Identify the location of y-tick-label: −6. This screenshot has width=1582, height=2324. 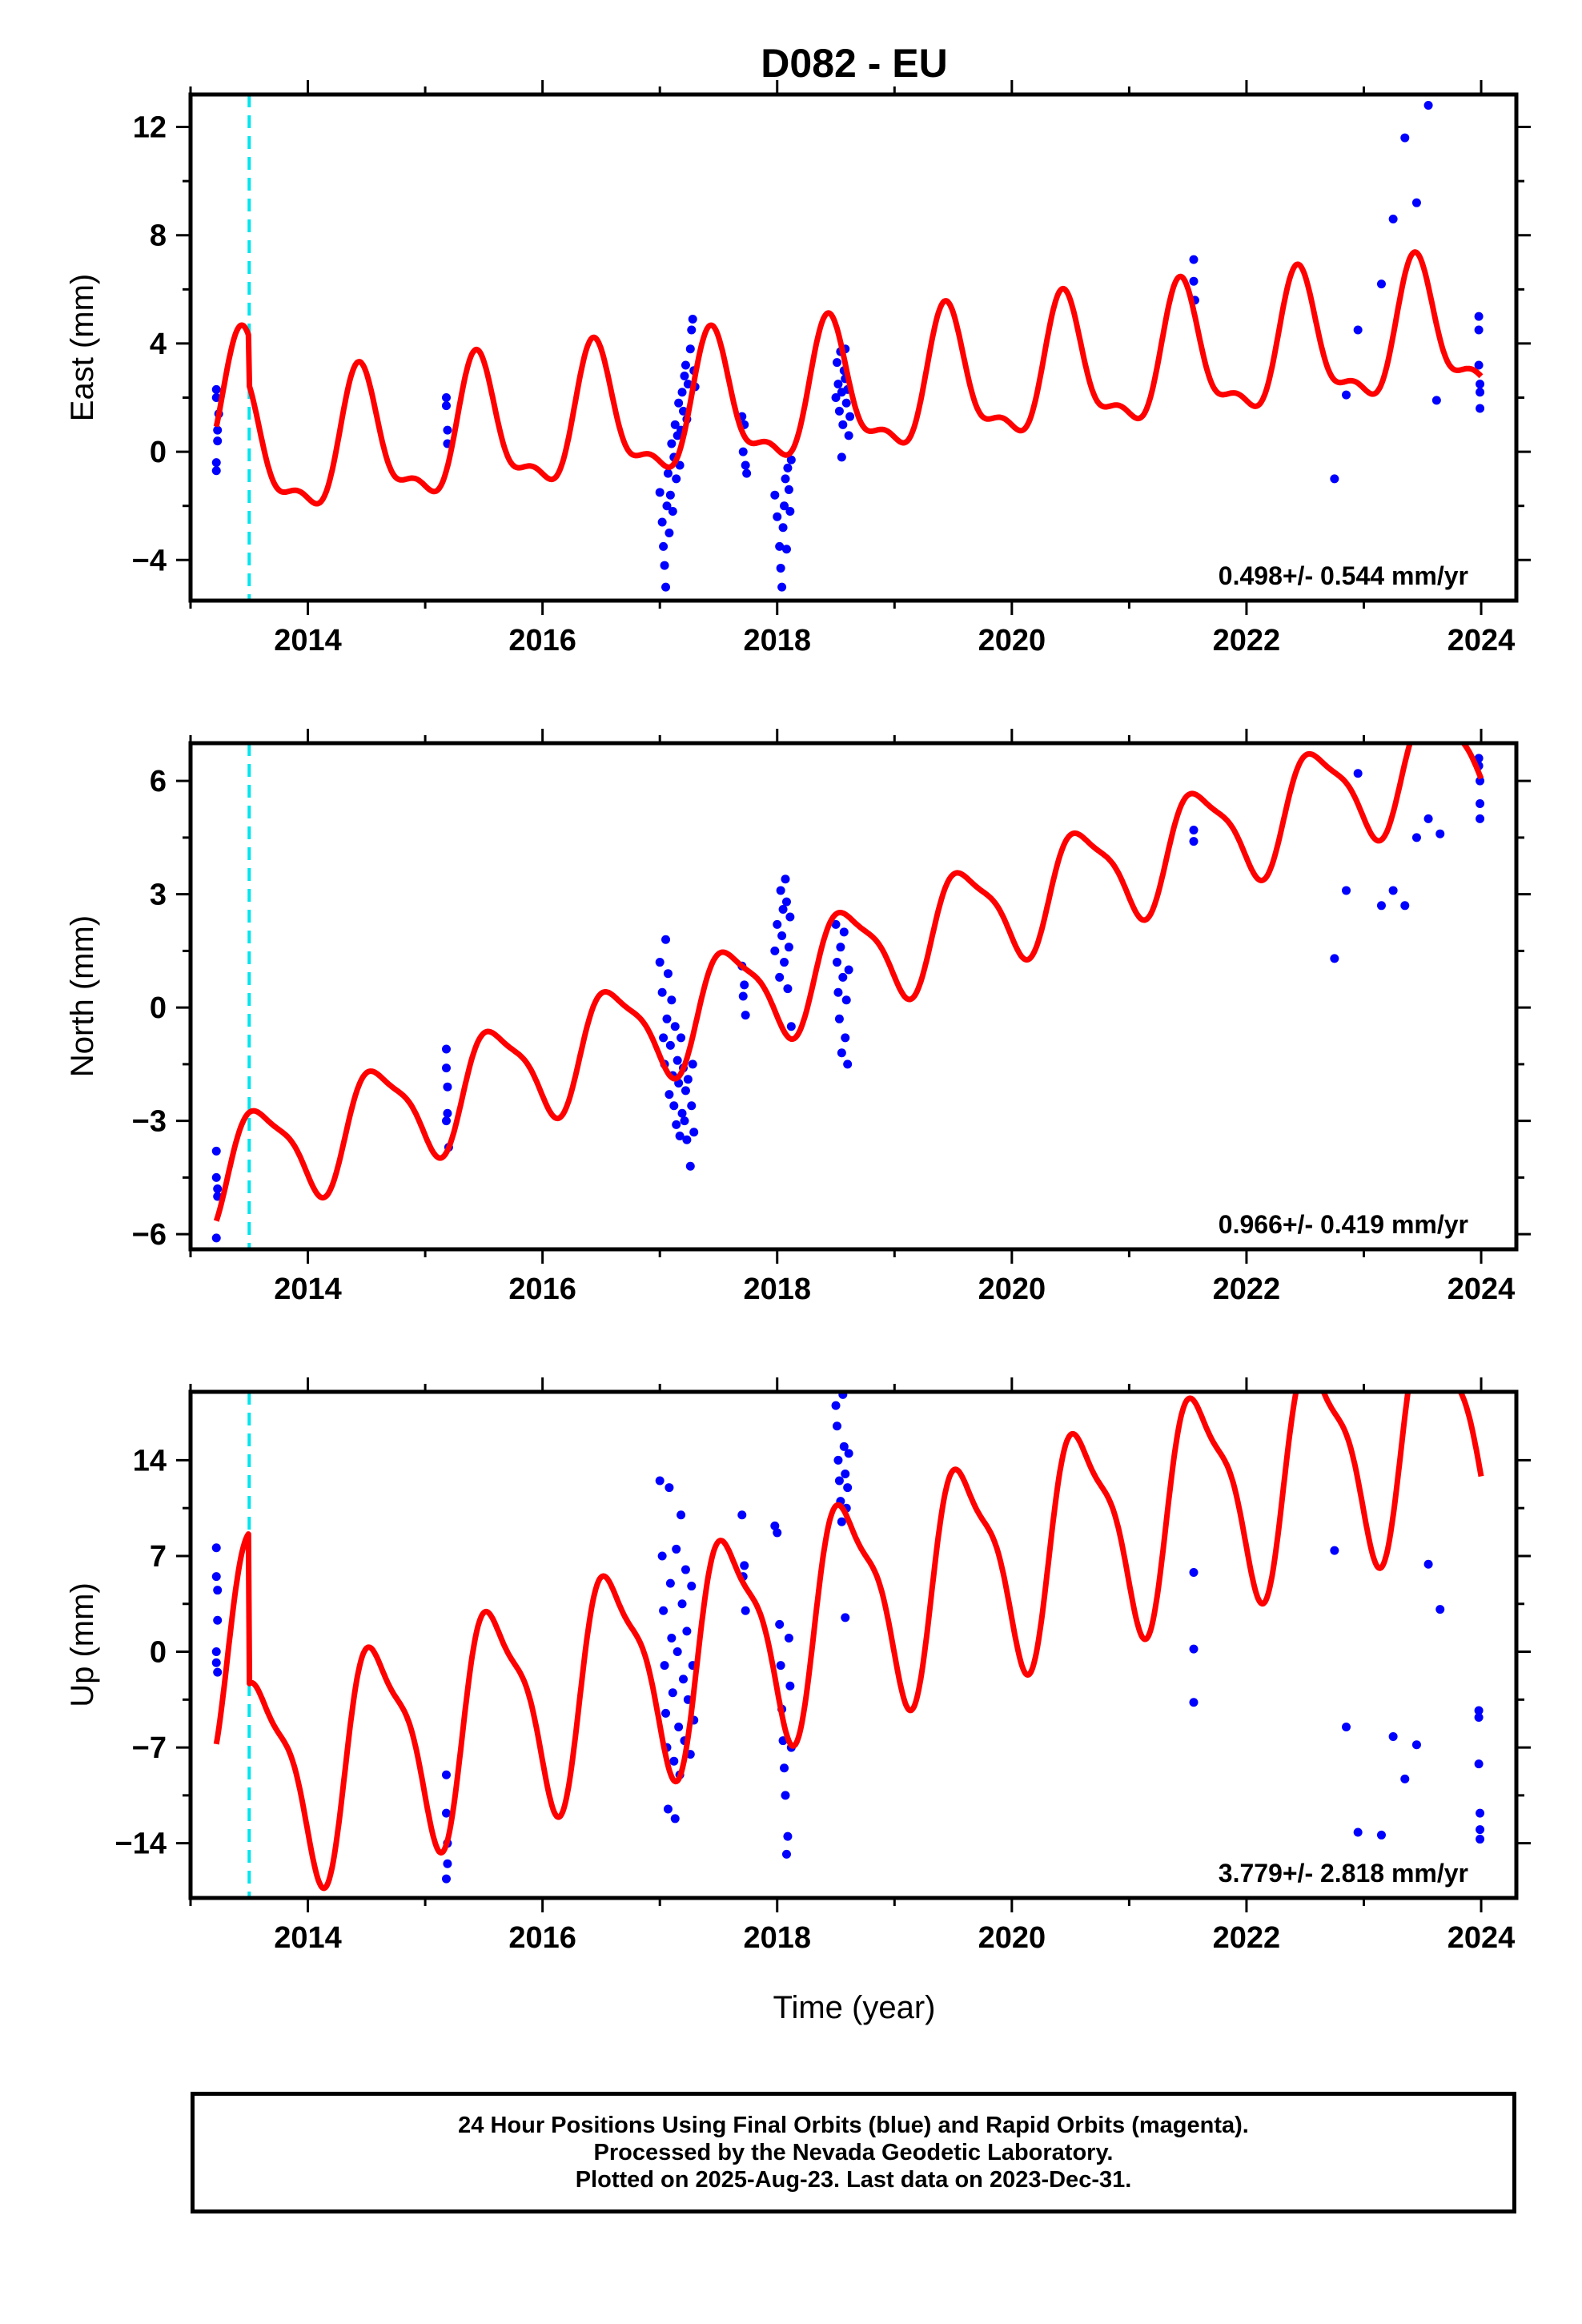
(149, 1235).